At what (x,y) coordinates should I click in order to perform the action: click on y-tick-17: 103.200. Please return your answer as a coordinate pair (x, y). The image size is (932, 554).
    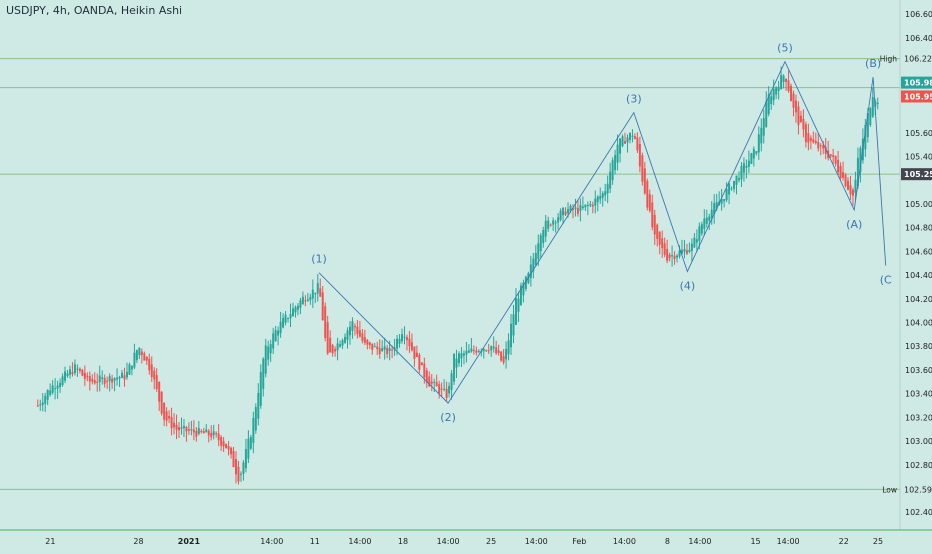
    Looking at the image, I should click on (918, 417).